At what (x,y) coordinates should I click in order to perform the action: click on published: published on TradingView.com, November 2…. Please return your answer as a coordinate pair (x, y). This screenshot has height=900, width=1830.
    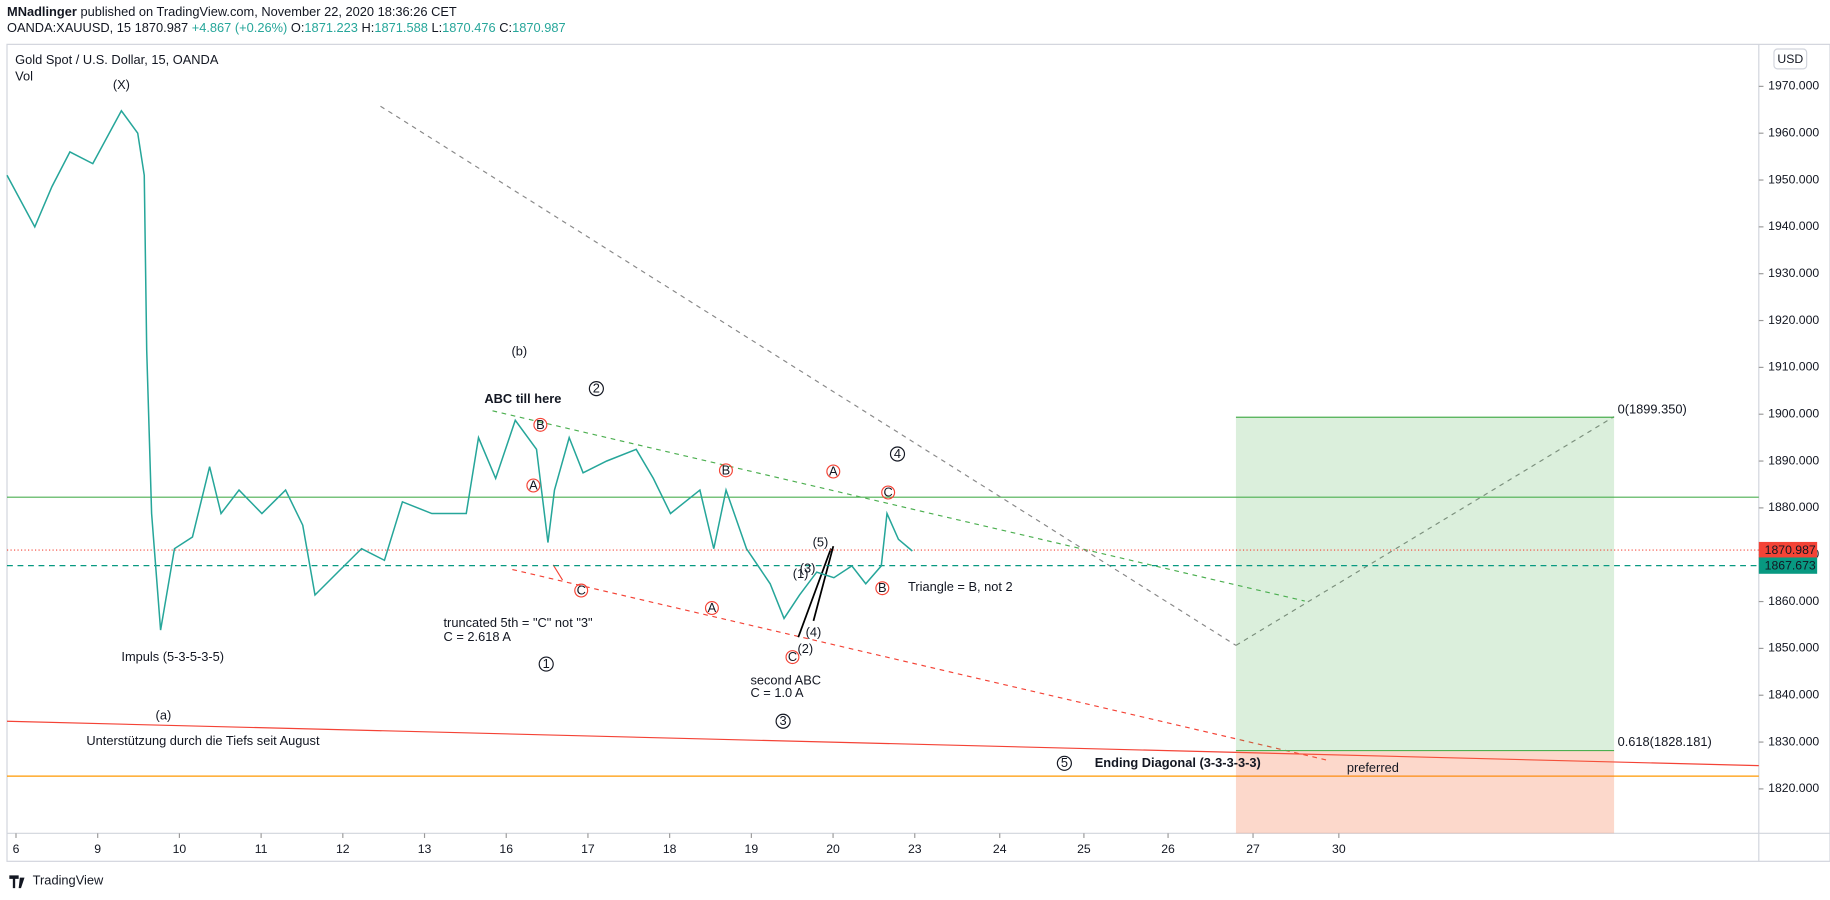
    Looking at the image, I should click on (268, 11).